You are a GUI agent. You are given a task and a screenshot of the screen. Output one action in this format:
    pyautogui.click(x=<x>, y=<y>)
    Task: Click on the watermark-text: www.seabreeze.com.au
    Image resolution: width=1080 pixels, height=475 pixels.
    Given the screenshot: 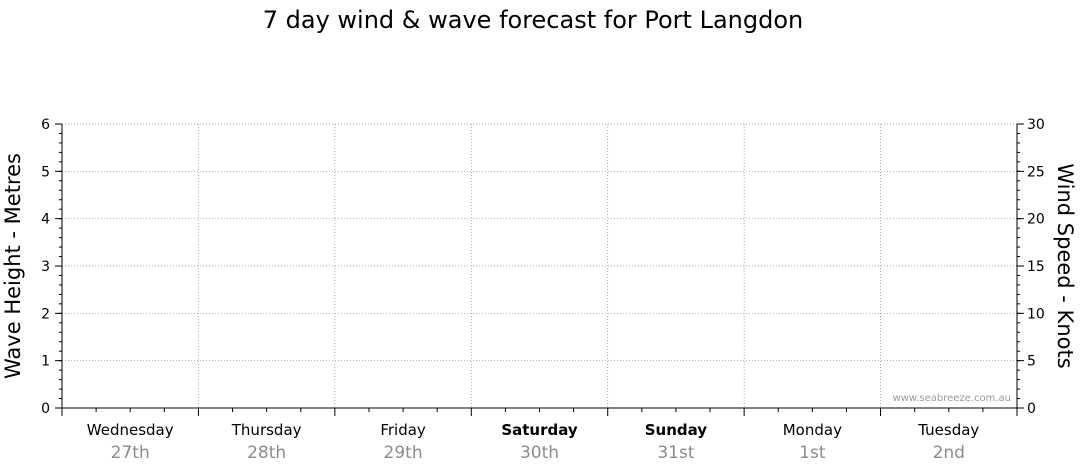 What is the action you would take?
    pyautogui.click(x=952, y=398)
    